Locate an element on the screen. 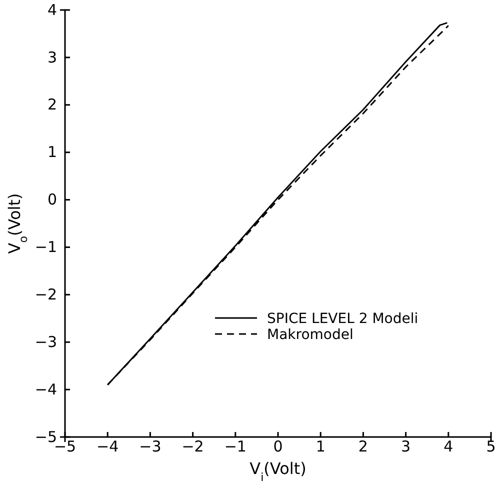 The width and height of the screenshot is (501, 488). x-axis-title: V$_{i}$(Volt) is located at coordinates (278, 471).